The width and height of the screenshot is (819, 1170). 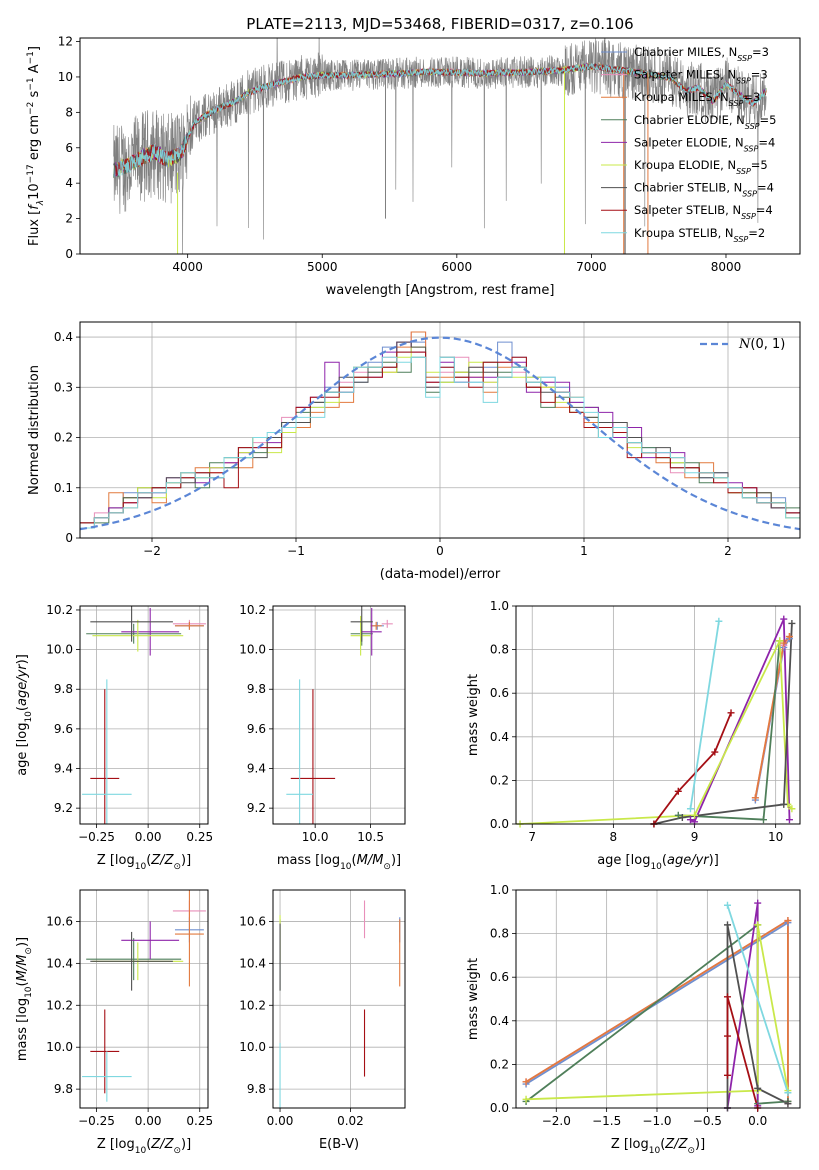 What do you see at coordinates (24, 715) in the screenshot?
I see `y-axis-label: age [log10(age/yr)]` at bounding box center [24, 715].